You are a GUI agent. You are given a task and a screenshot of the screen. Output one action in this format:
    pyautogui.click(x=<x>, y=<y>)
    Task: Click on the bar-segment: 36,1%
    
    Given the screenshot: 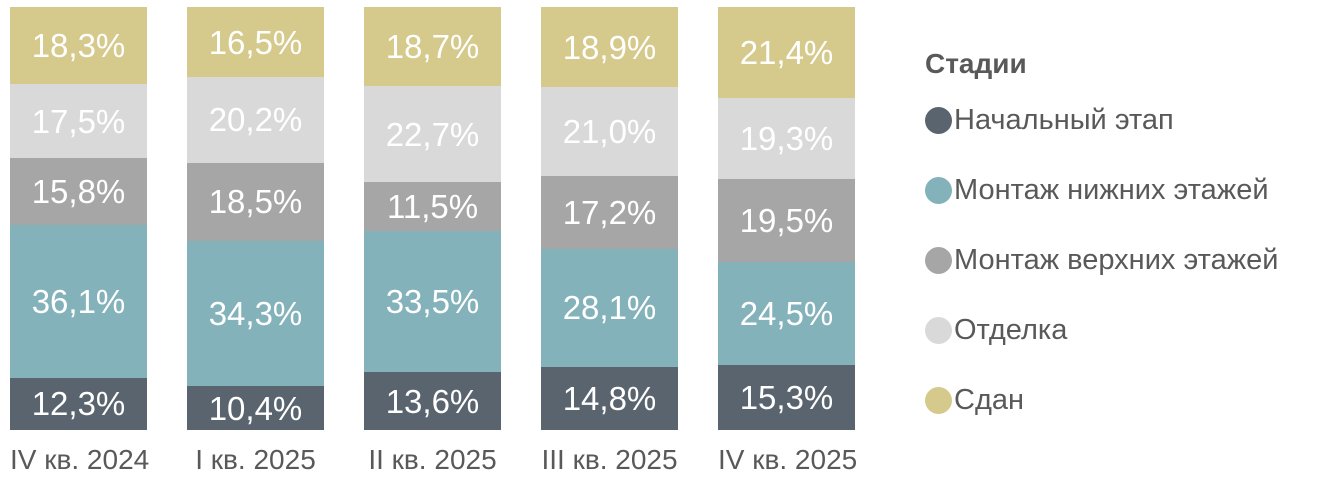 What is the action you would take?
    pyautogui.click(x=78, y=301)
    